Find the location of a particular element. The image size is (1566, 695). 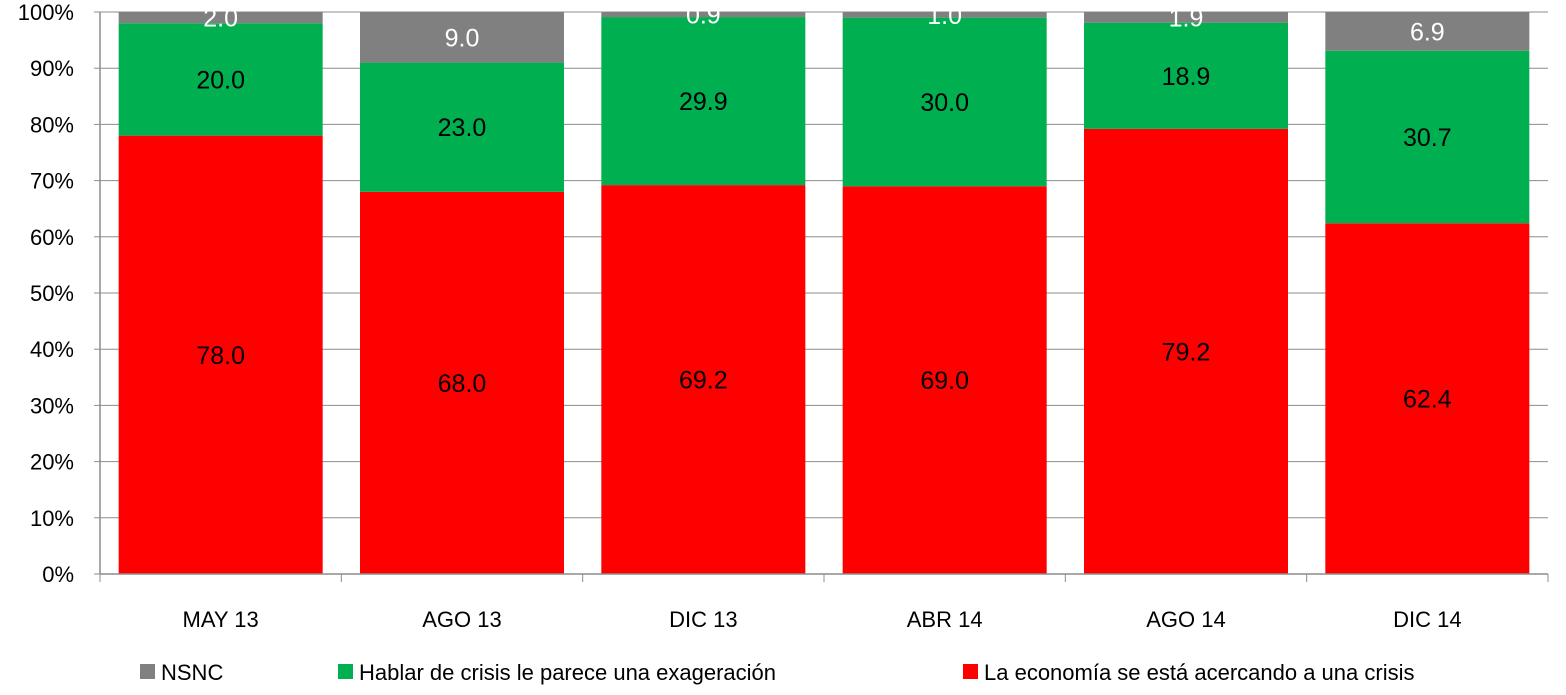

y-tick-label: 80% is located at coordinates (52, 124).